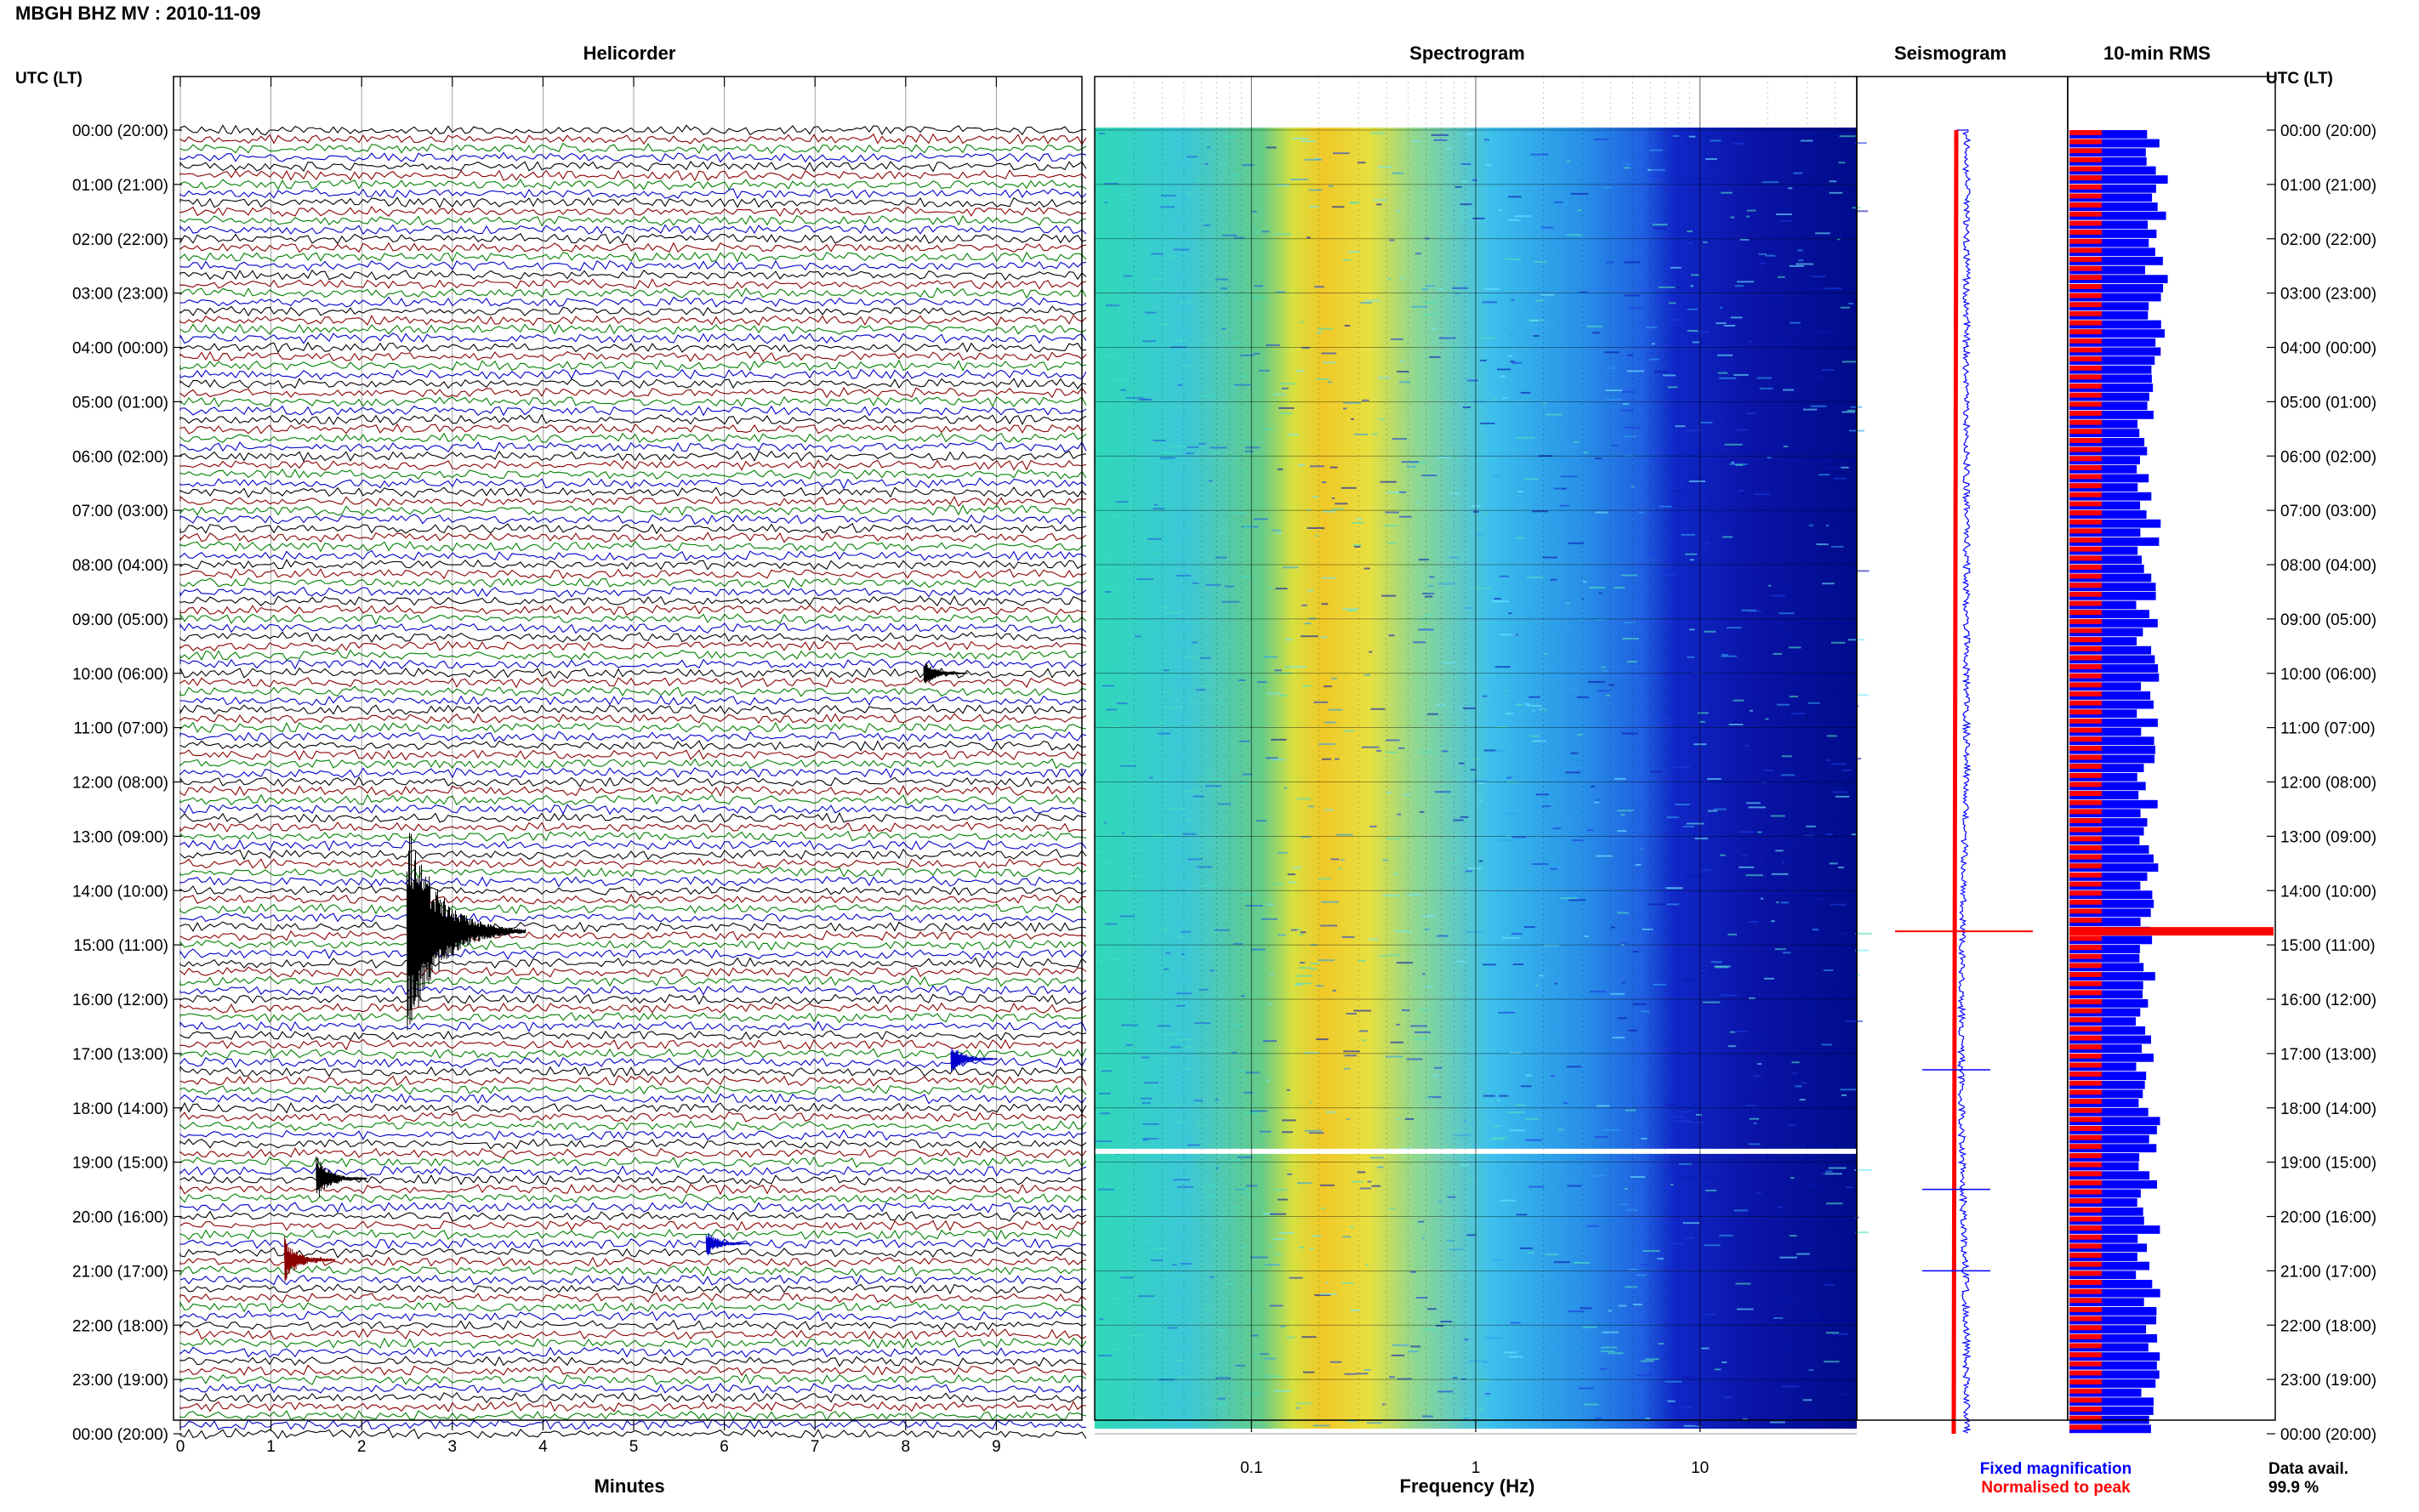 Image resolution: width=2419 pixels, height=1512 pixels. I want to click on right-time-tick-label: 00:00 (20:00), so click(2328, 1435).